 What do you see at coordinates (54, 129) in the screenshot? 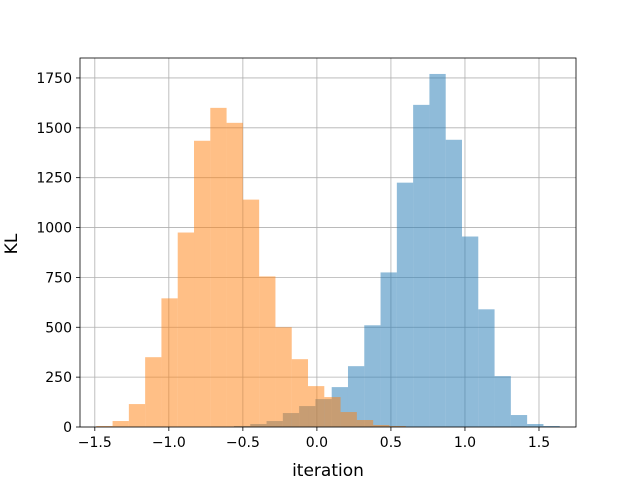
I see `y-tick-label: 1500` at bounding box center [54, 129].